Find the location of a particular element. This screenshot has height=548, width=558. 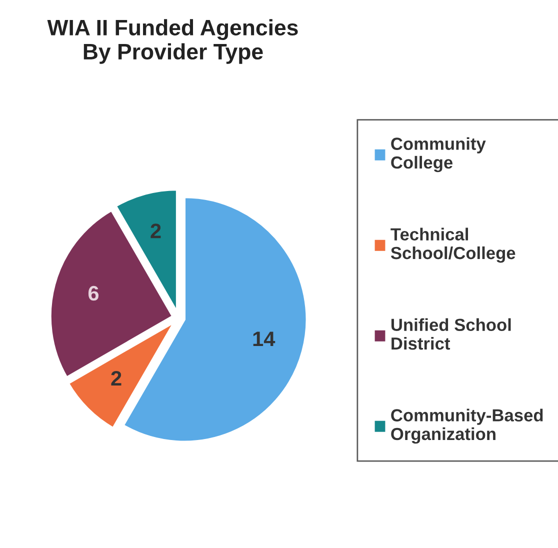

legend-label: Community College is located at coordinates (438, 154).